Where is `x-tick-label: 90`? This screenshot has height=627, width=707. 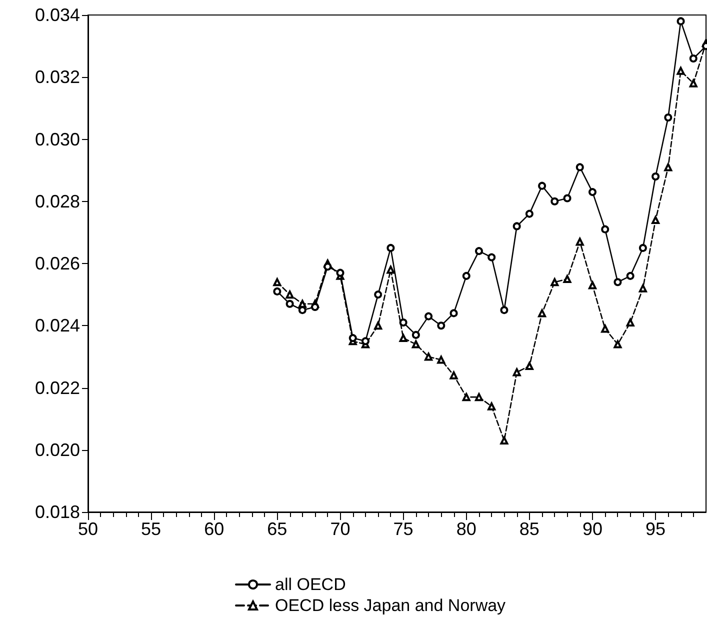
x-tick-label: 90 is located at coordinates (592, 529).